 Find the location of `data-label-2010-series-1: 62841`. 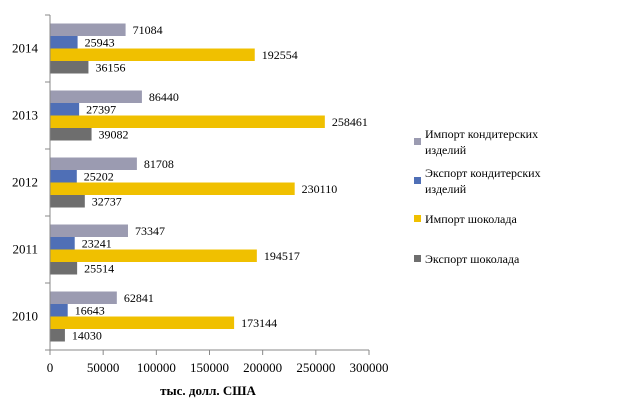

data-label-2010-series-1: 62841 is located at coordinates (139, 298).